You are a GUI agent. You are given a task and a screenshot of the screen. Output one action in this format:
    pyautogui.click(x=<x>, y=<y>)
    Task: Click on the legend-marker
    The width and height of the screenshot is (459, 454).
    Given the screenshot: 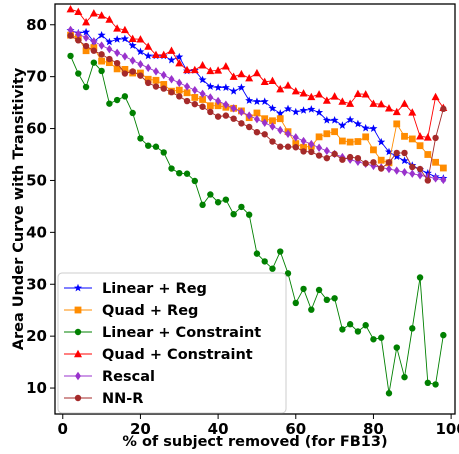 What is the action you would take?
    pyautogui.click(x=78, y=376)
    